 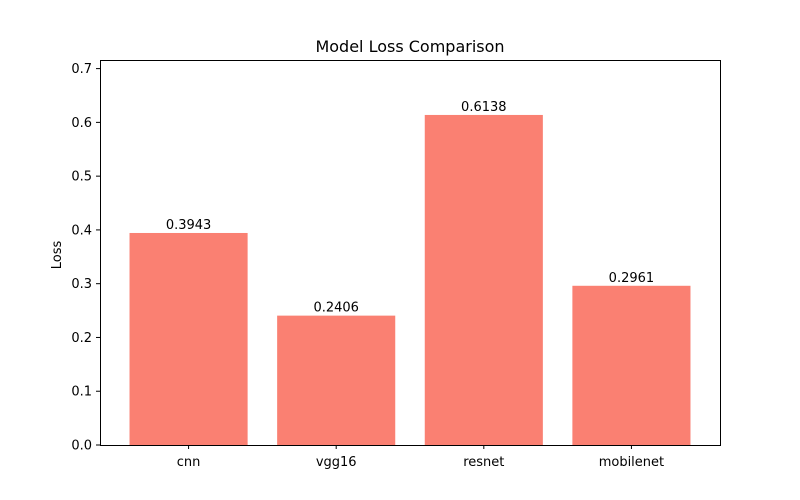 What do you see at coordinates (409, 46) in the screenshot?
I see `chart-title: Model Loss Comparison` at bounding box center [409, 46].